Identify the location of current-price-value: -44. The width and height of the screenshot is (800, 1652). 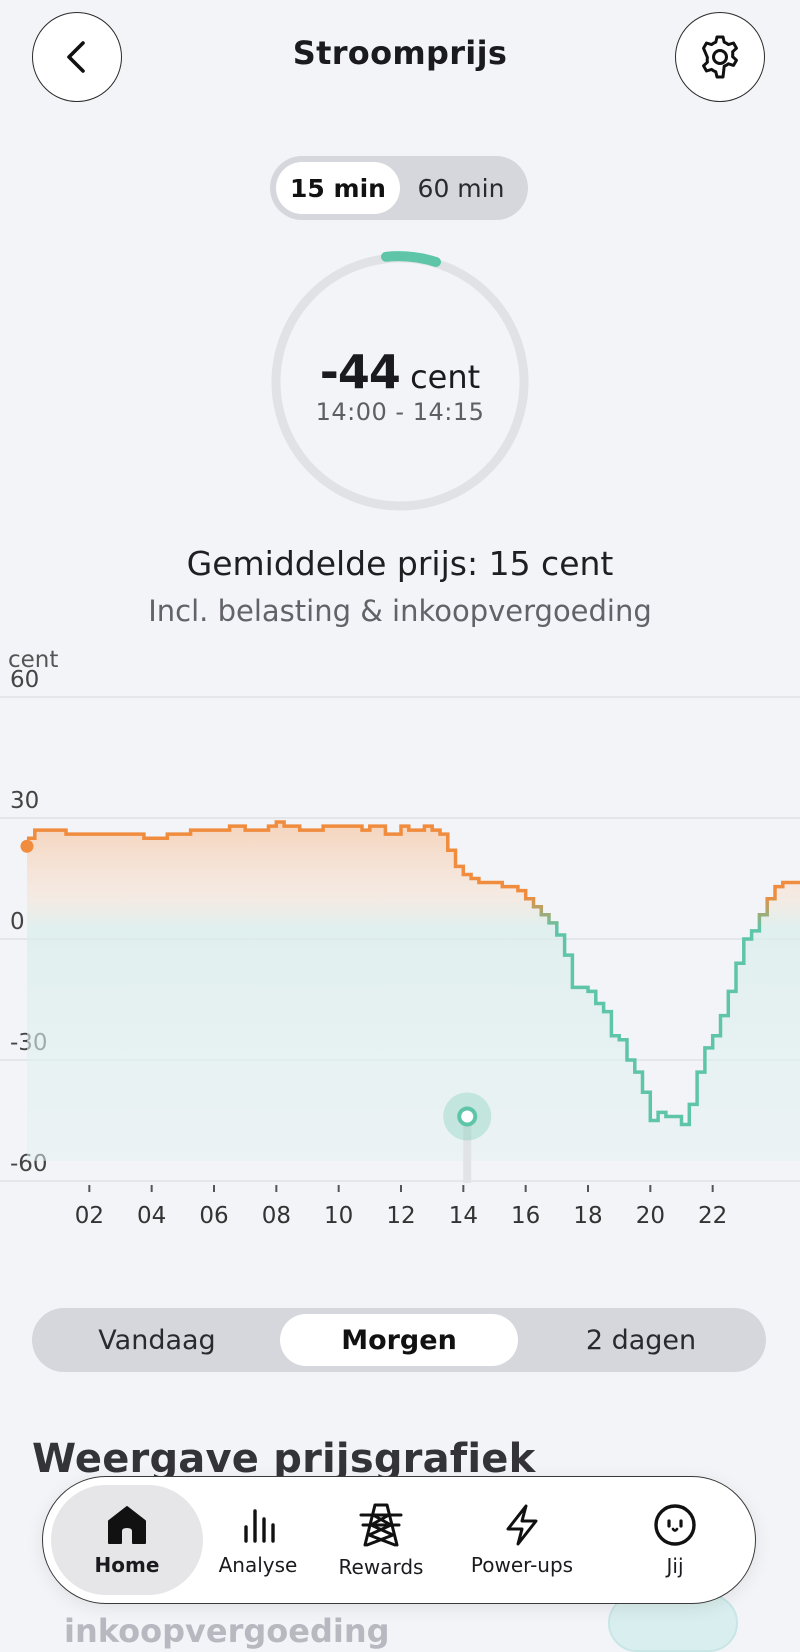
(360, 372).